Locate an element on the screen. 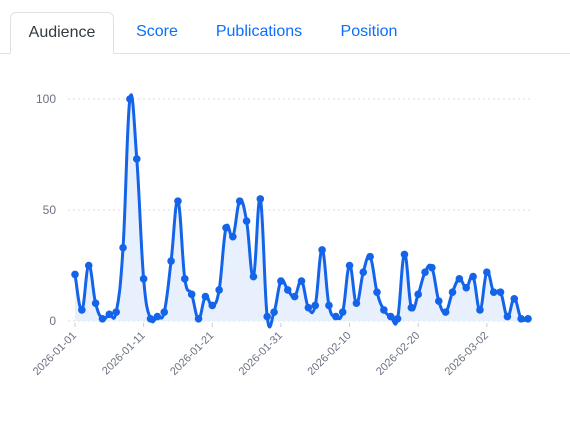 Image resolution: width=570 pixels, height=430 pixels. x-tick-label: 2026-02-10 is located at coordinates (329, 354).